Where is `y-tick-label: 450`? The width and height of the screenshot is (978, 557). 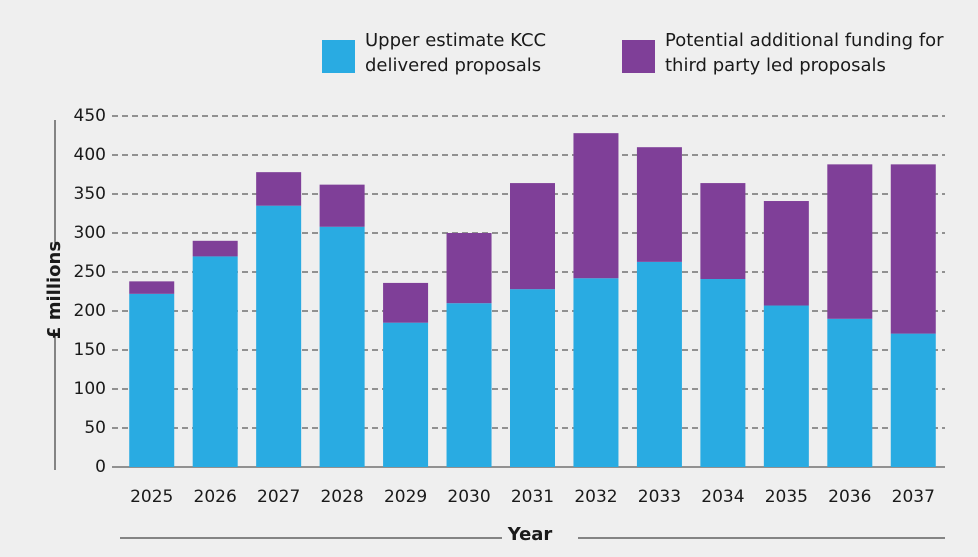 y-tick-label: 450 is located at coordinates (90, 116).